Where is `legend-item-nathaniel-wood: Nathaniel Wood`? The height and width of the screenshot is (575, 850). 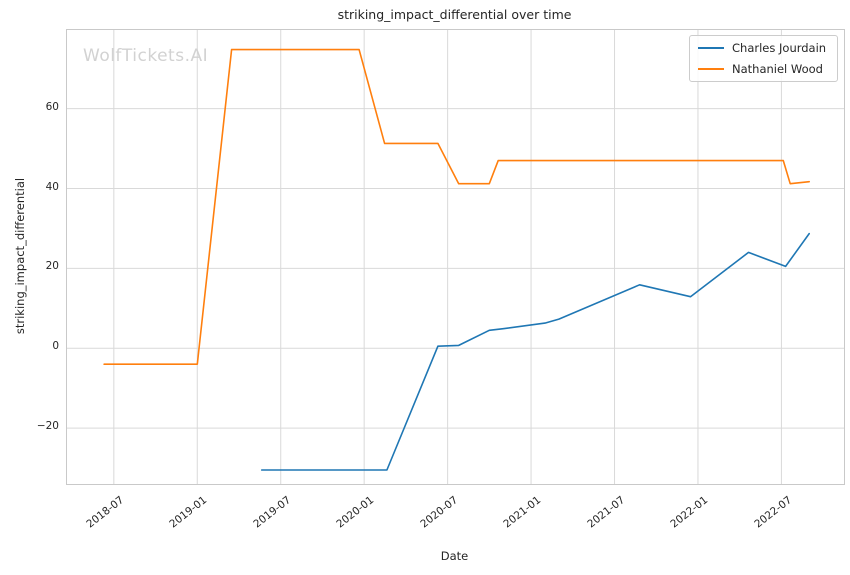
legend-item-nathaniel-wood: Nathaniel Wood is located at coordinates (763, 69).